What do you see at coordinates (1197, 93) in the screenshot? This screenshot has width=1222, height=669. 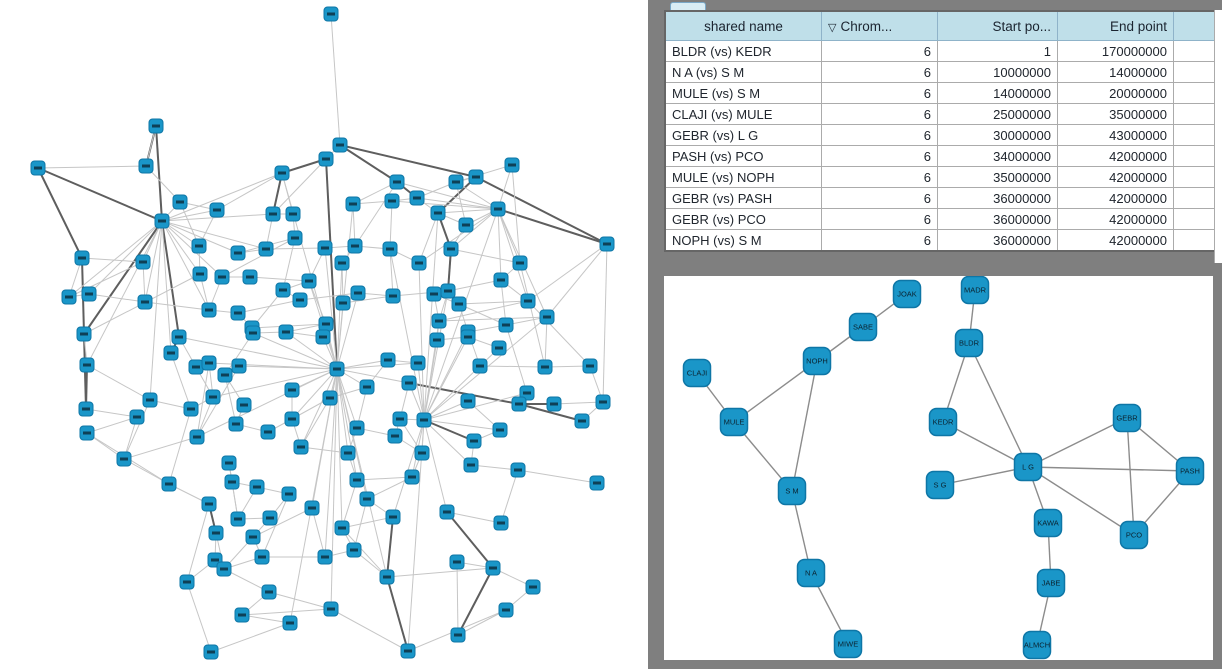 I see `table-cell: 7.5` at bounding box center [1197, 93].